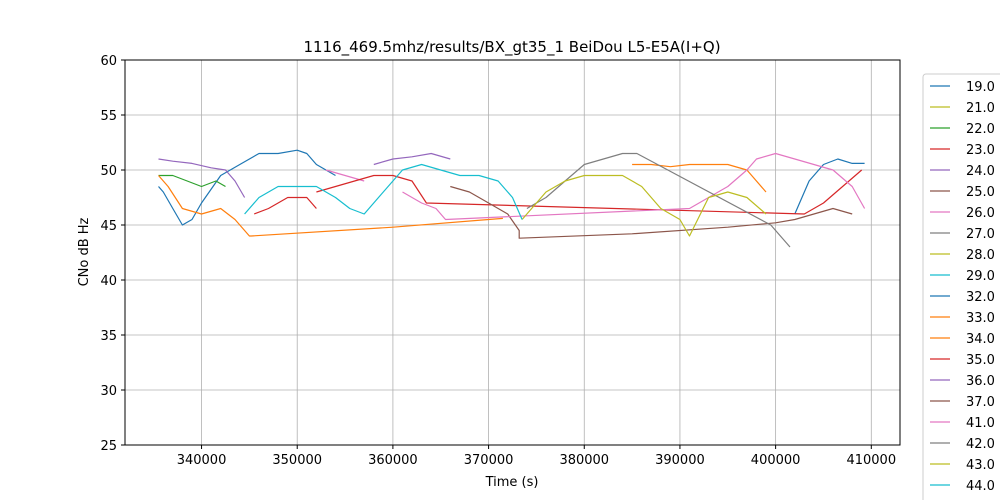 This screenshot has width=1000, height=500. What do you see at coordinates (680, 460) in the screenshot?
I see `x-tick-label: 390000` at bounding box center [680, 460].